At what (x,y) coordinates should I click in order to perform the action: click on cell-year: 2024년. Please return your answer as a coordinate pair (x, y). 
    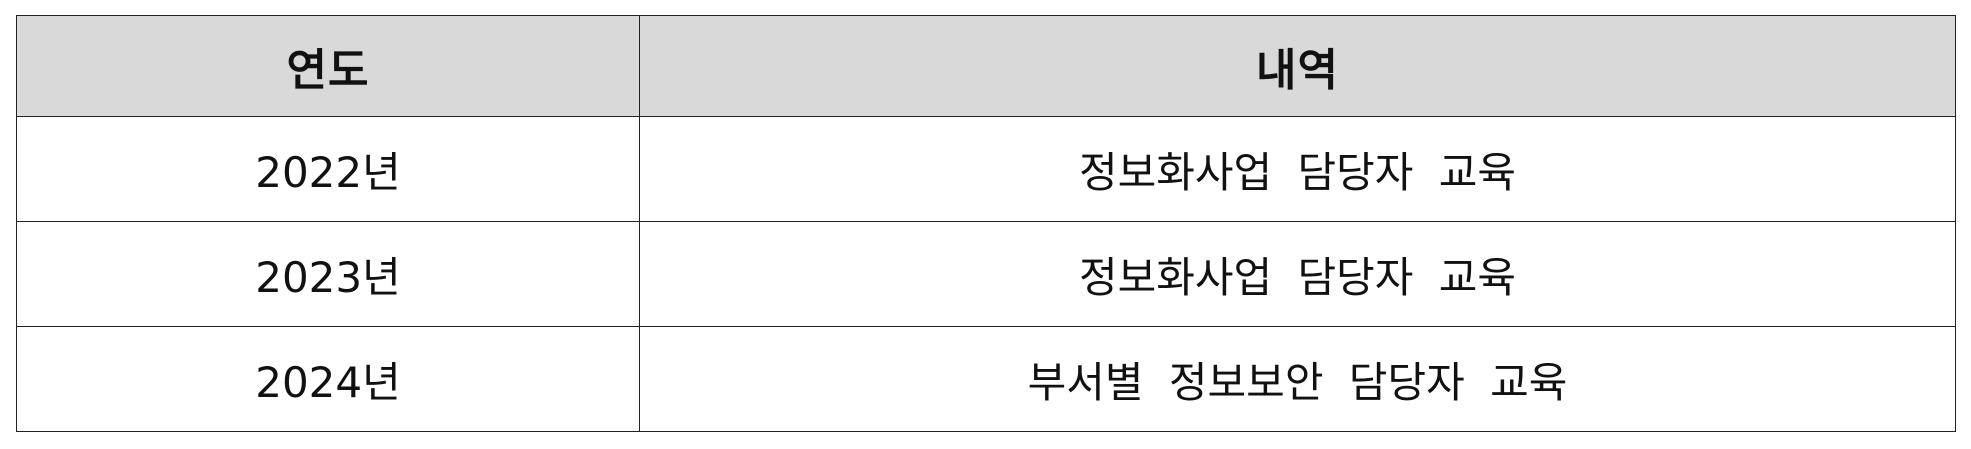
    Looking at the image, I should click on (328, 379).